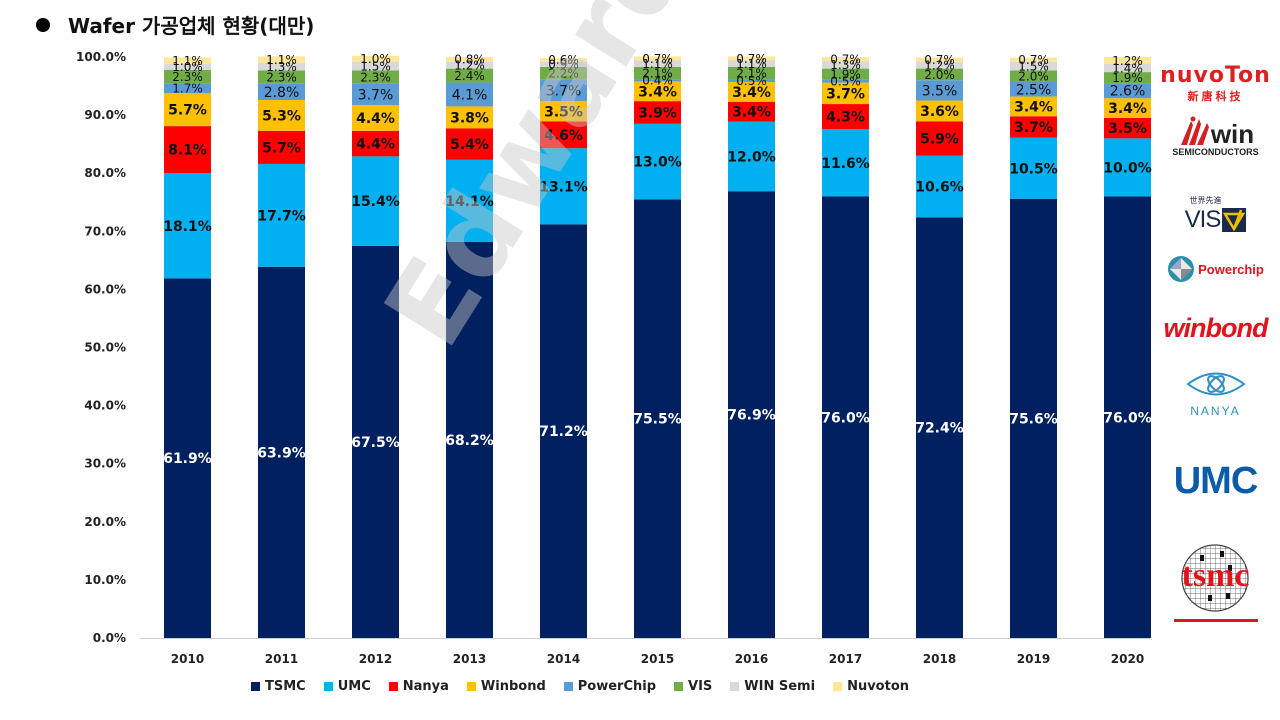 The image size is (1280, 720). Describe the element at coordinates (751, 73) in the screenshot. I see `data-label: 2.1%` at that location.